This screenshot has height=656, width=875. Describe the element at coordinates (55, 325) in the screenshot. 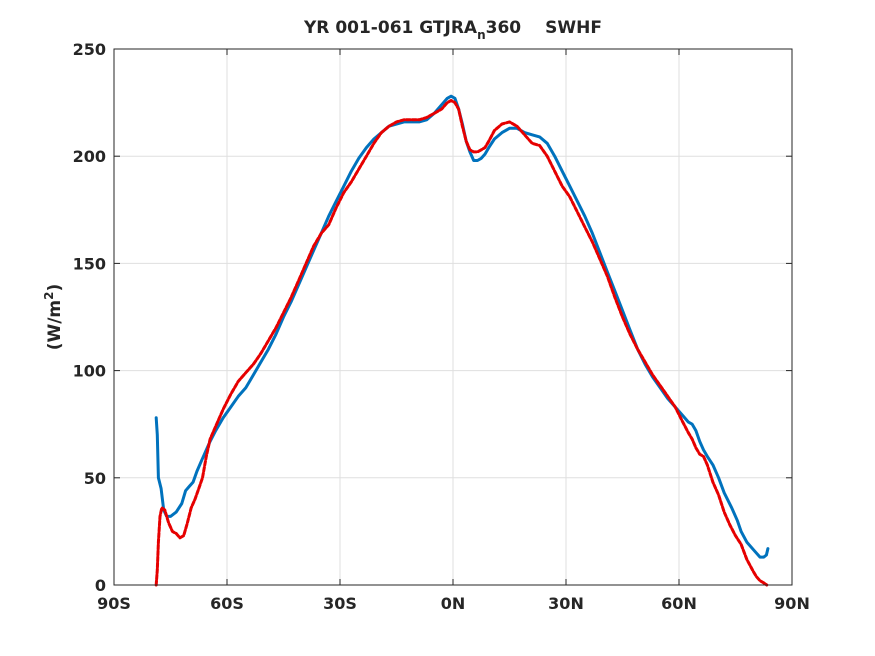

I see `ylabel-prefix: (W/m` at that location.